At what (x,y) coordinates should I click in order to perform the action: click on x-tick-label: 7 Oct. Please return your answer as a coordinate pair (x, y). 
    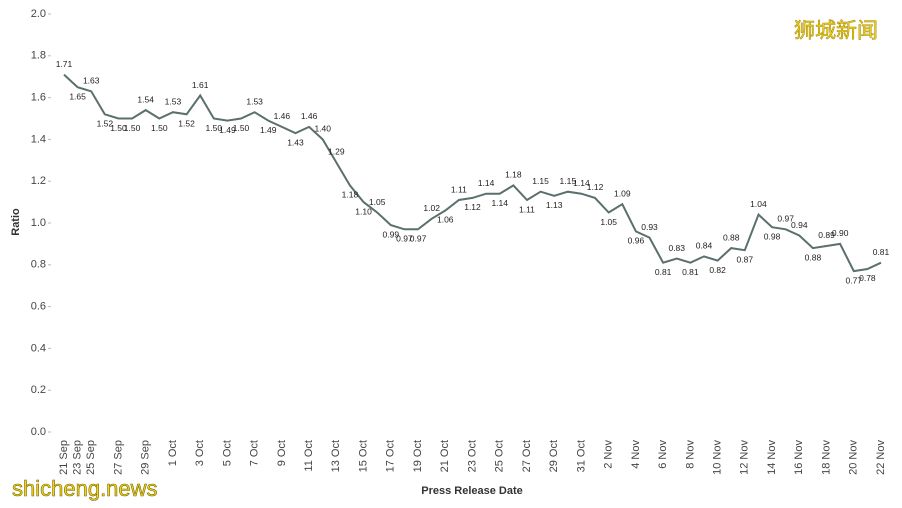
    Looking at the image, I should click on (255, 453).